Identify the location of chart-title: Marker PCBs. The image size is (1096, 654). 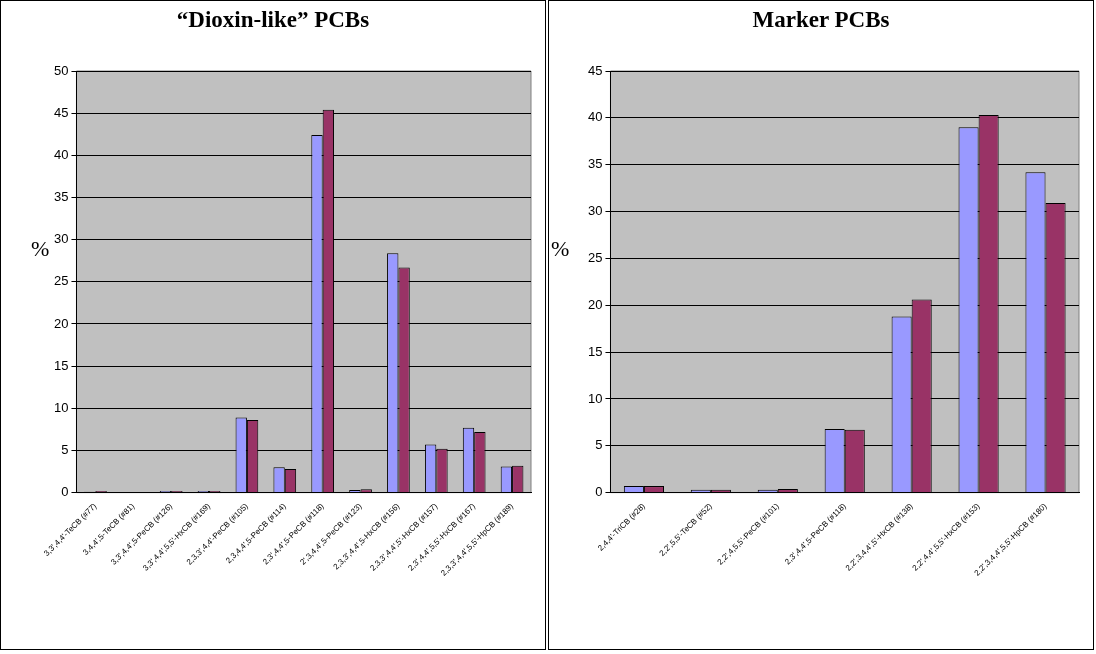
(821, 20).